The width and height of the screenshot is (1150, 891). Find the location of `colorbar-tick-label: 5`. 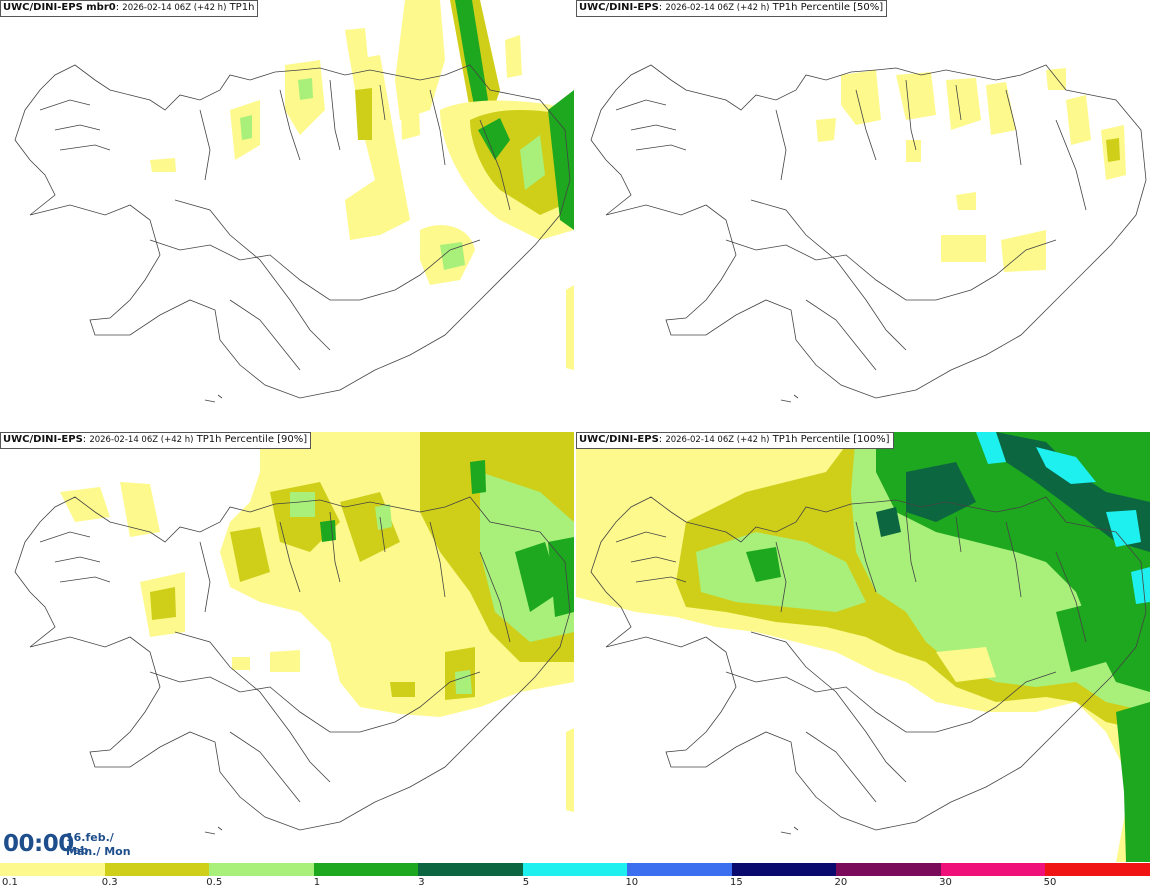

colorbar-tick-label: 5 is located at coordinates (526, 882).